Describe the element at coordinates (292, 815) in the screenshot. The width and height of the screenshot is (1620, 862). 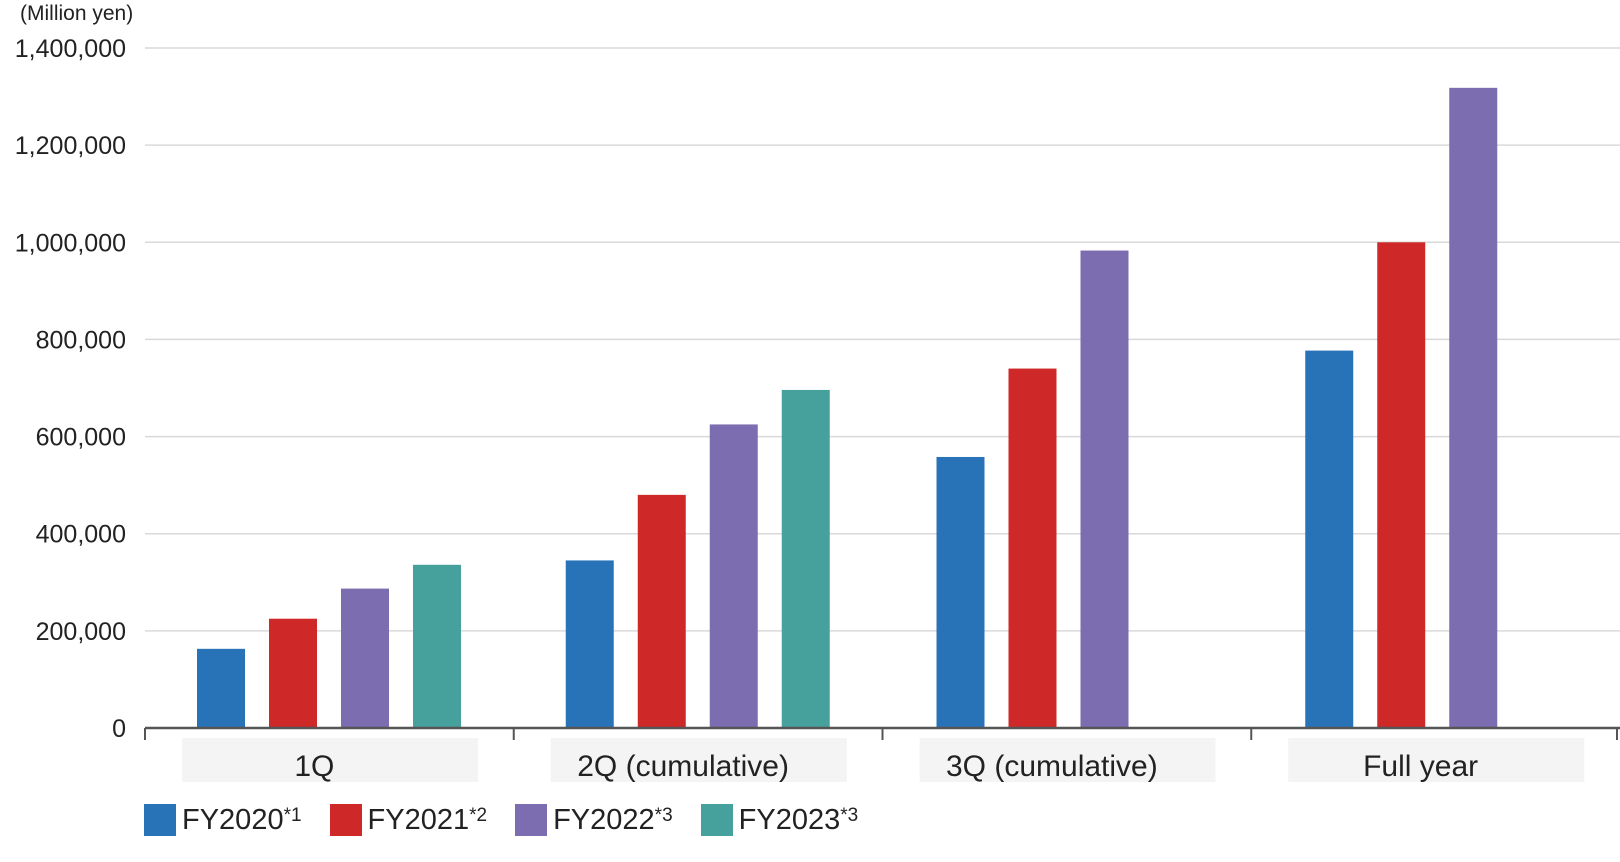
I see `legend-footnote-mark: *1` at that location.